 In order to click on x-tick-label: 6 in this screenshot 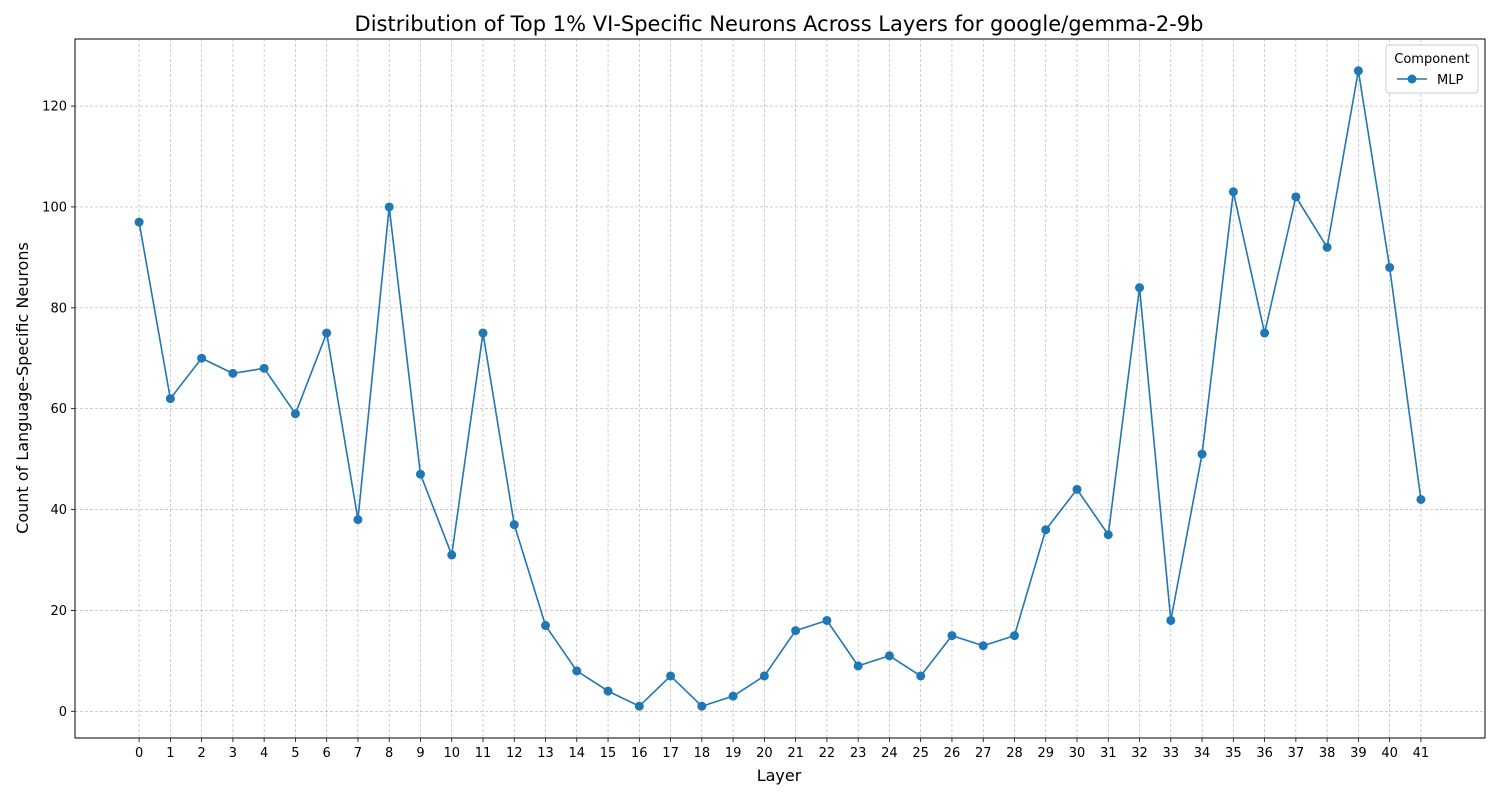, I will do `click(327, 753)`.